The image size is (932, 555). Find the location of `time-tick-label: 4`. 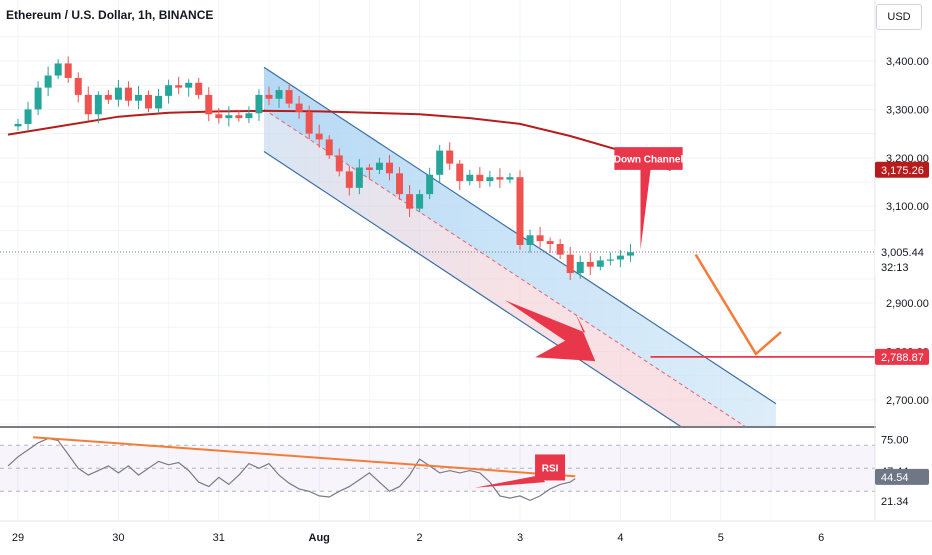

time-tick-label: 4 is located at coordinates (620, 538).